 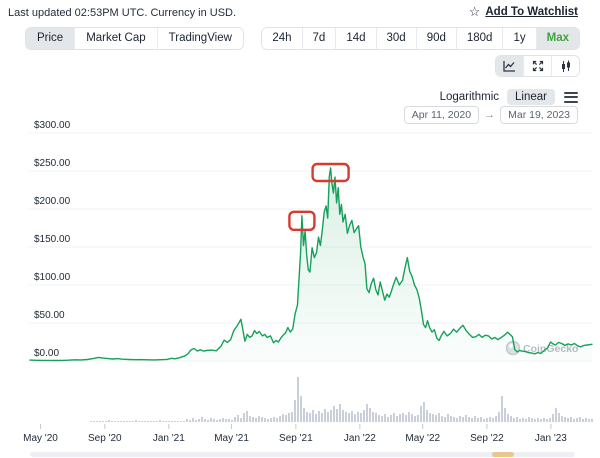 What do you see at coordinates (52, 239) in the screenshot?
I see `svg-text: $150.00` at bounding box center [52, 239].